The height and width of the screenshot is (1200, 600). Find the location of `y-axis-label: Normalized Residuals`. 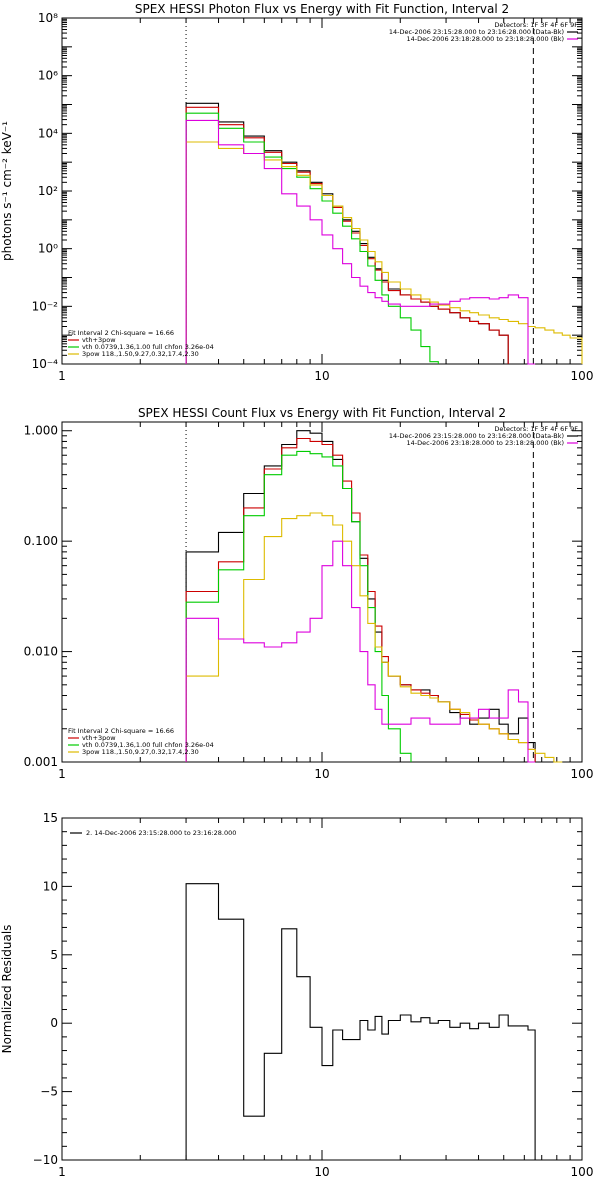

y-axis-label: Normalized Residuals is located at coordinates (7, 989).